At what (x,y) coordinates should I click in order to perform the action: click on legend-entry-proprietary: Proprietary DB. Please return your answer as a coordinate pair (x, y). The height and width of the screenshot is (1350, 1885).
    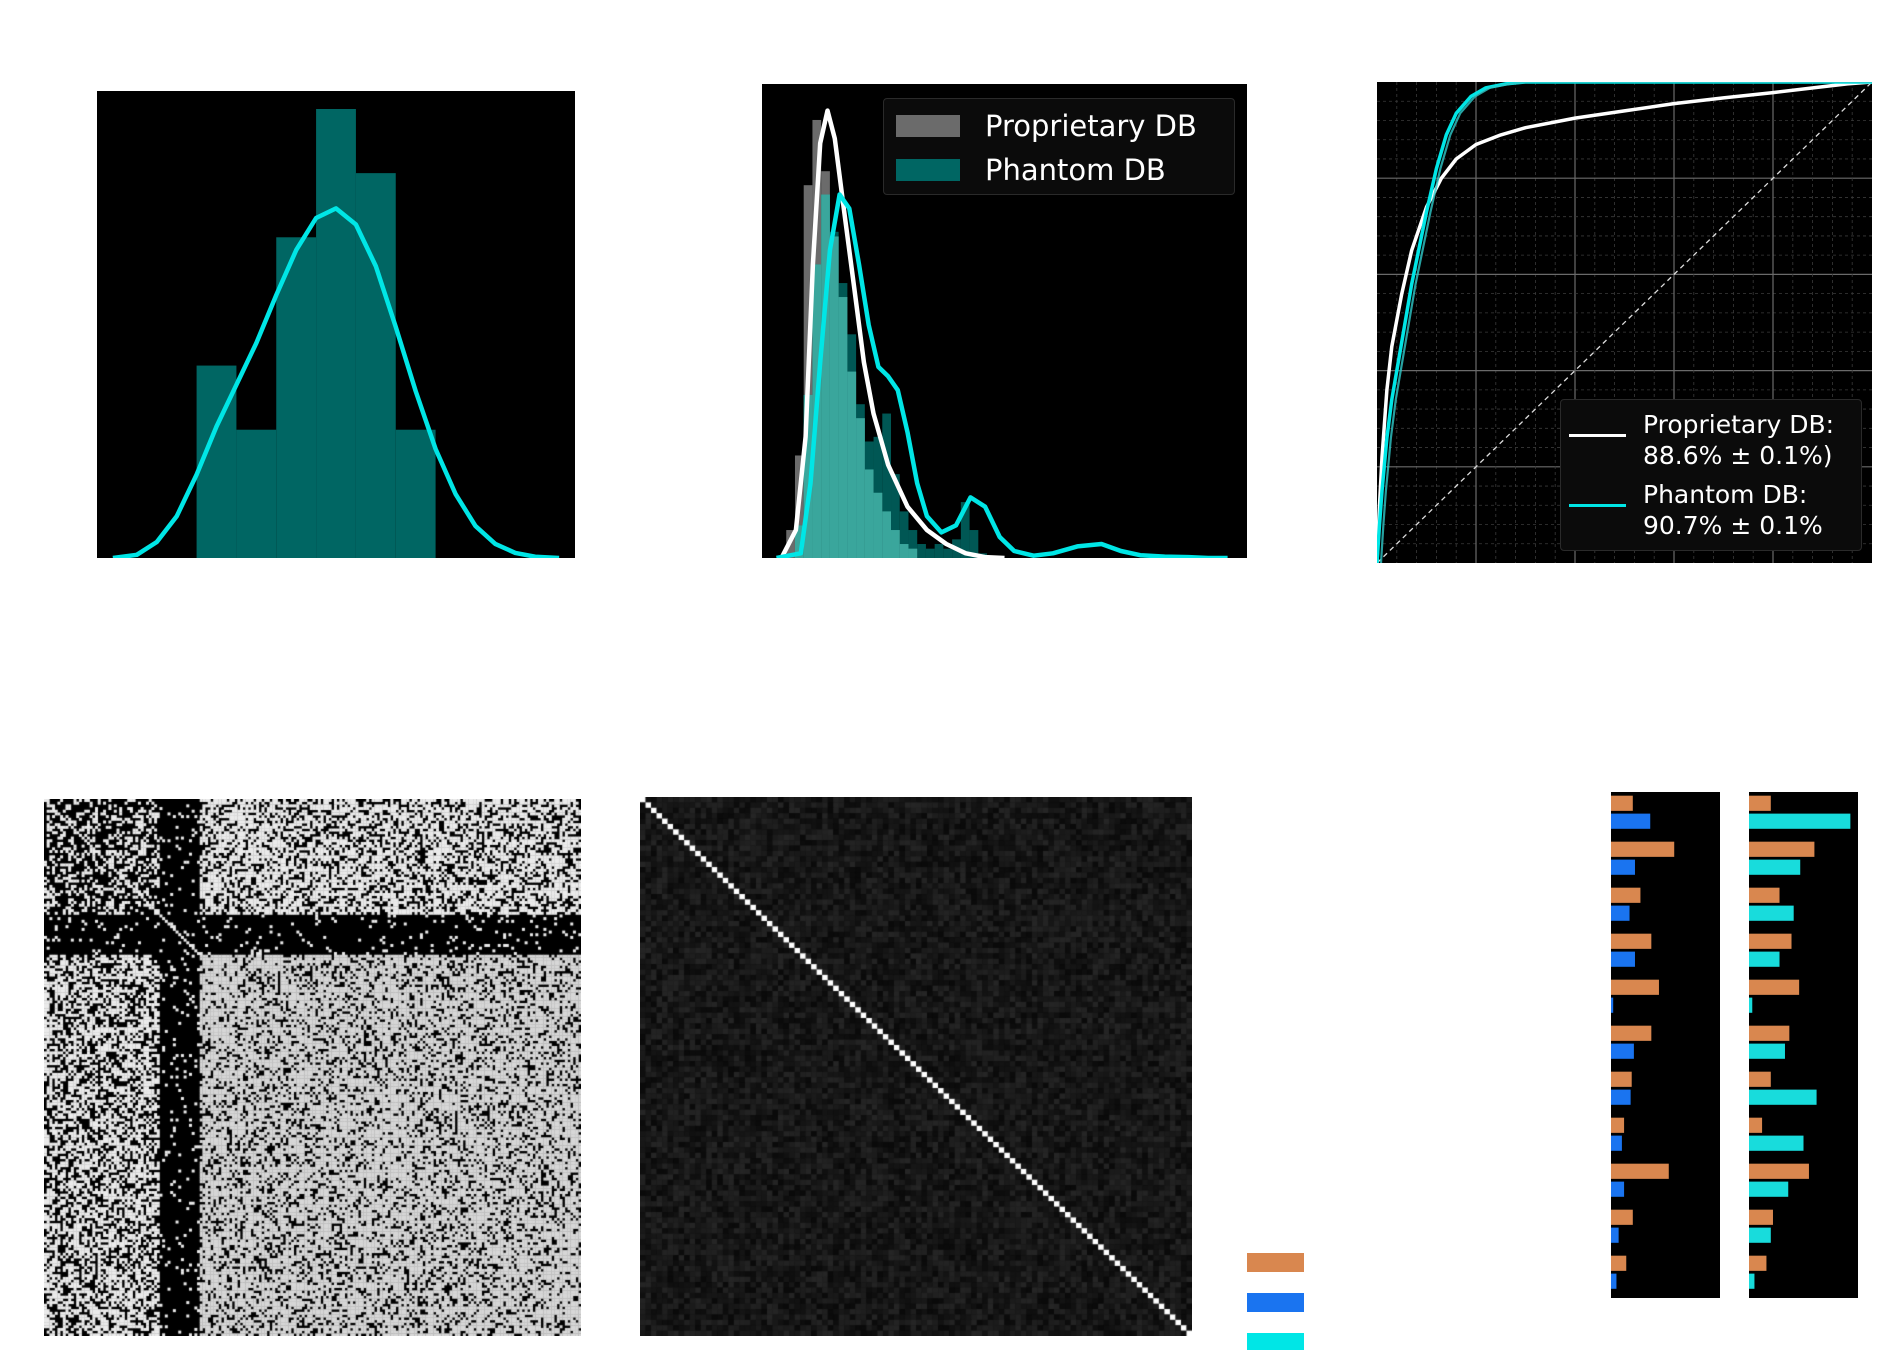
    Looking at the image, I should click on (1046, 126).